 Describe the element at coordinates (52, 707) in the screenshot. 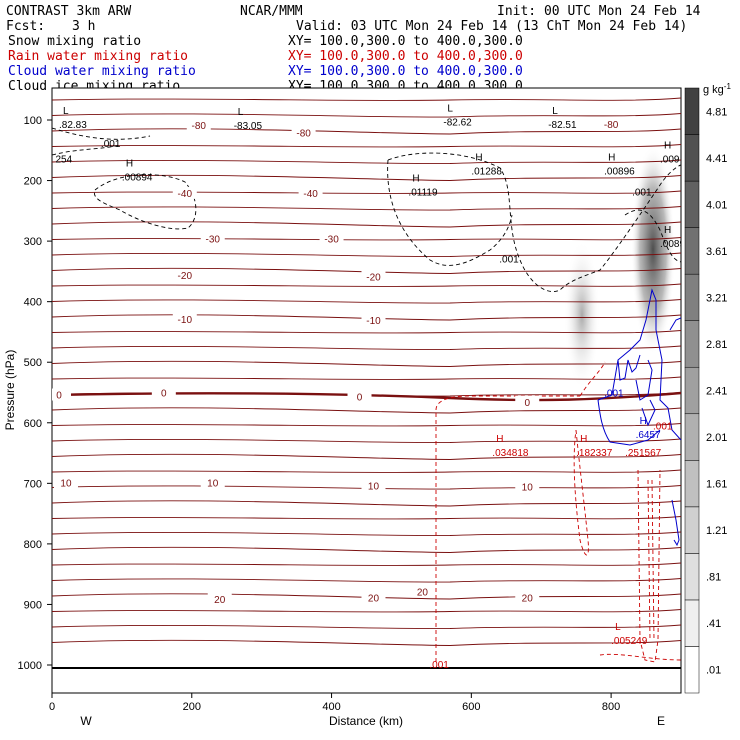

I see `x-tick-label: 0` at that location.